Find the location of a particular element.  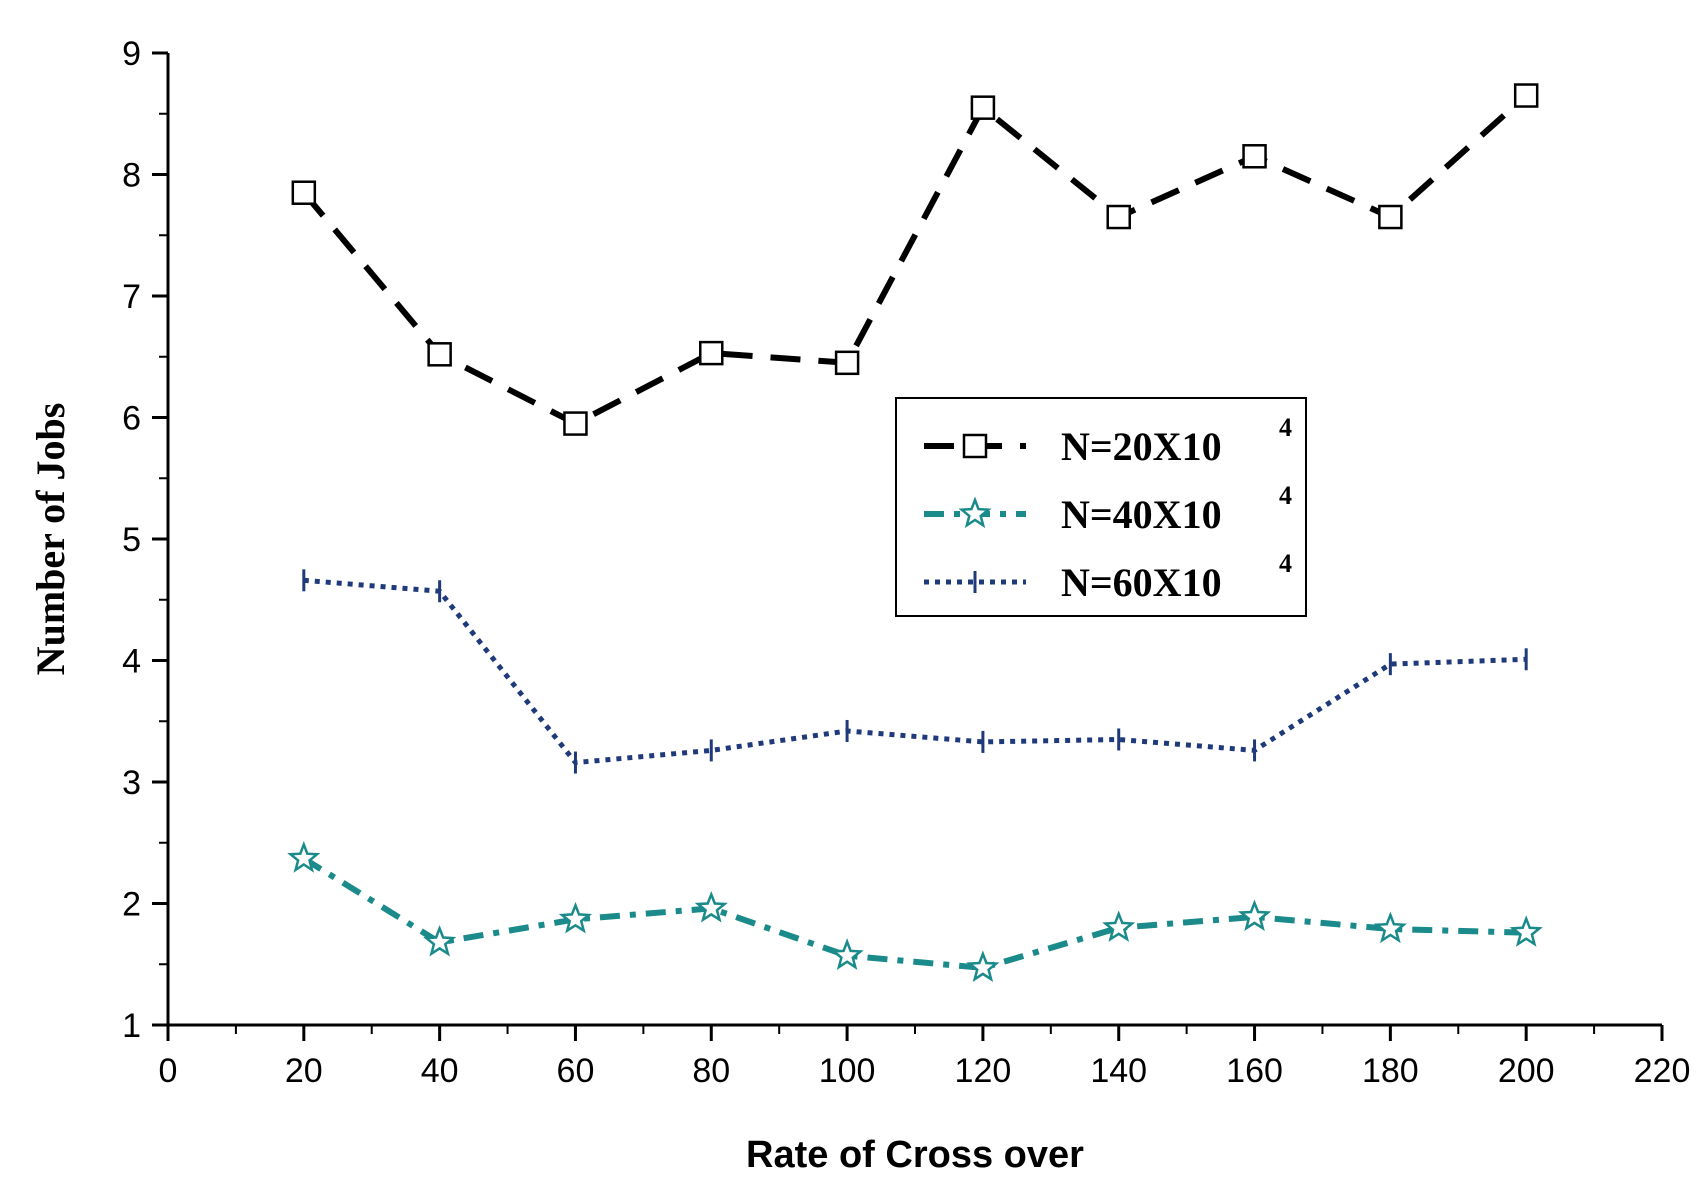

y-tick-label: 5 is located at coordinates (131, 540).